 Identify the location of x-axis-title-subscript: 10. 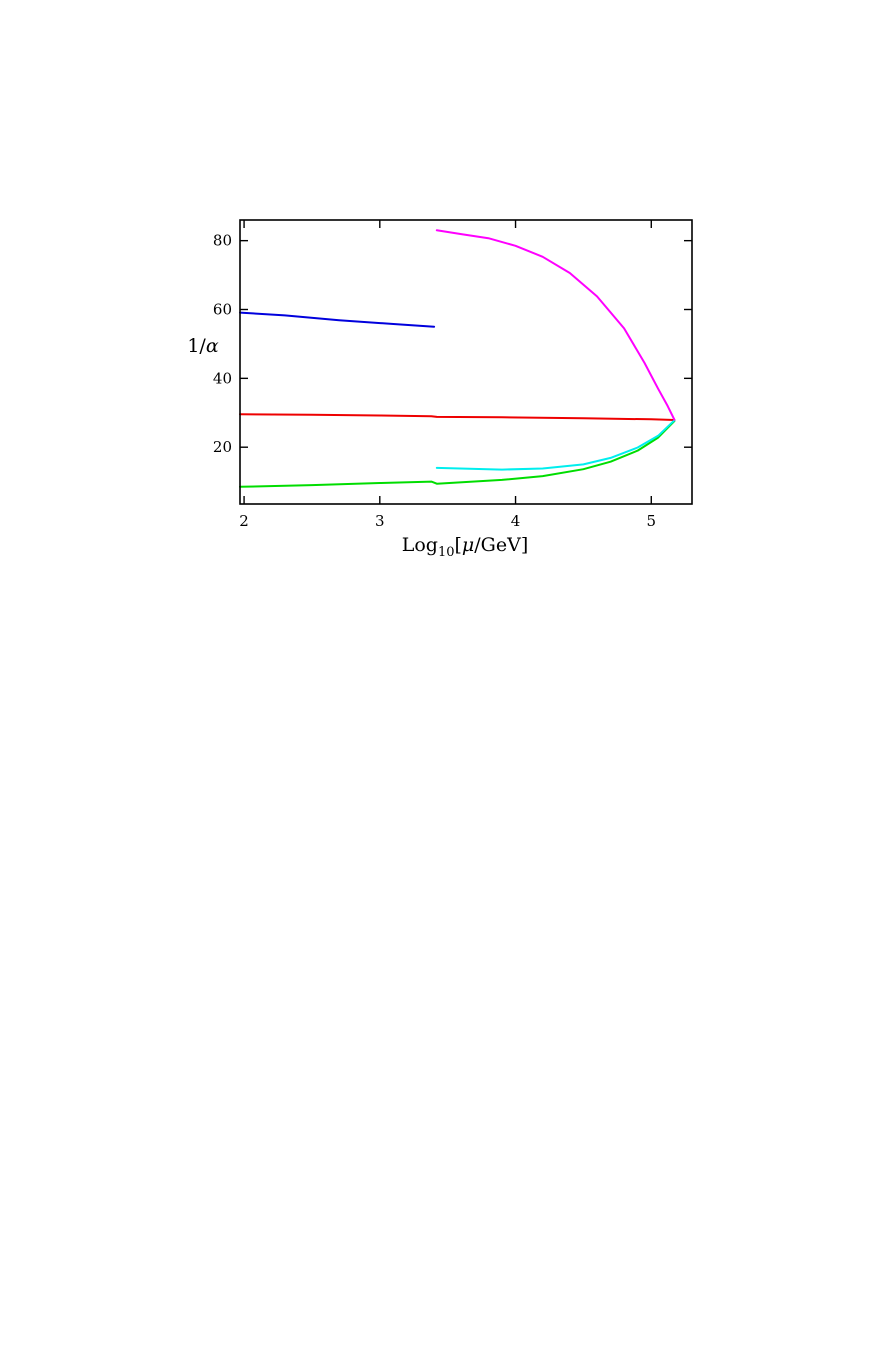
(446, 552).